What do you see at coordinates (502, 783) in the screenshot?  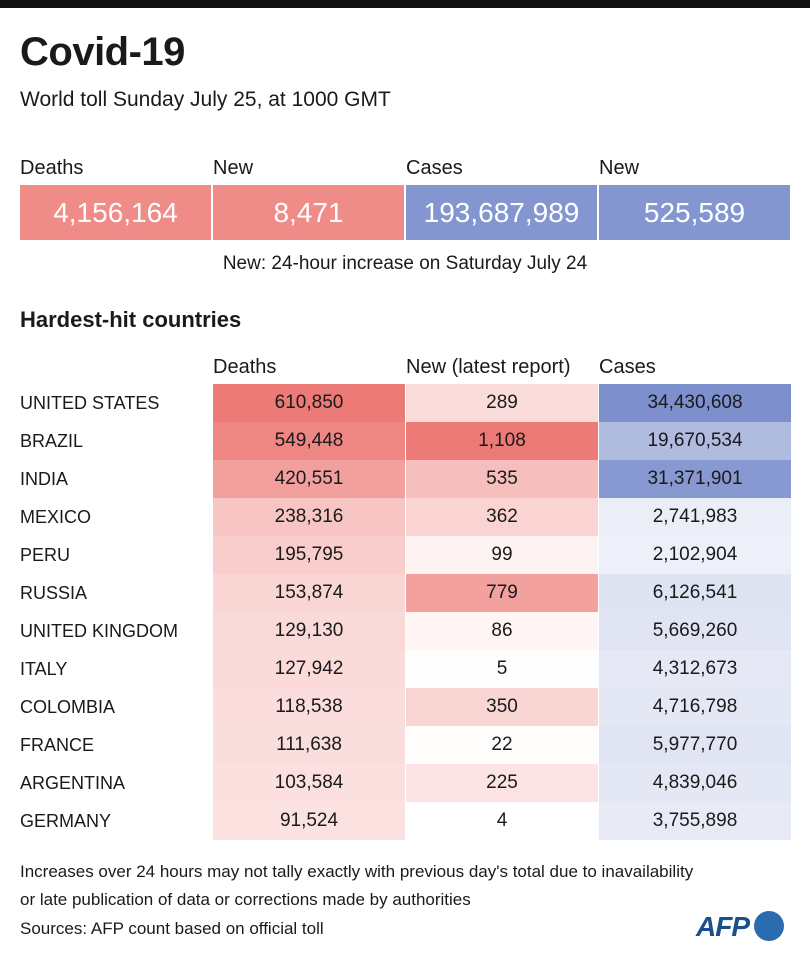 I see `cell-new: 225` at bounding box center [502, 783].